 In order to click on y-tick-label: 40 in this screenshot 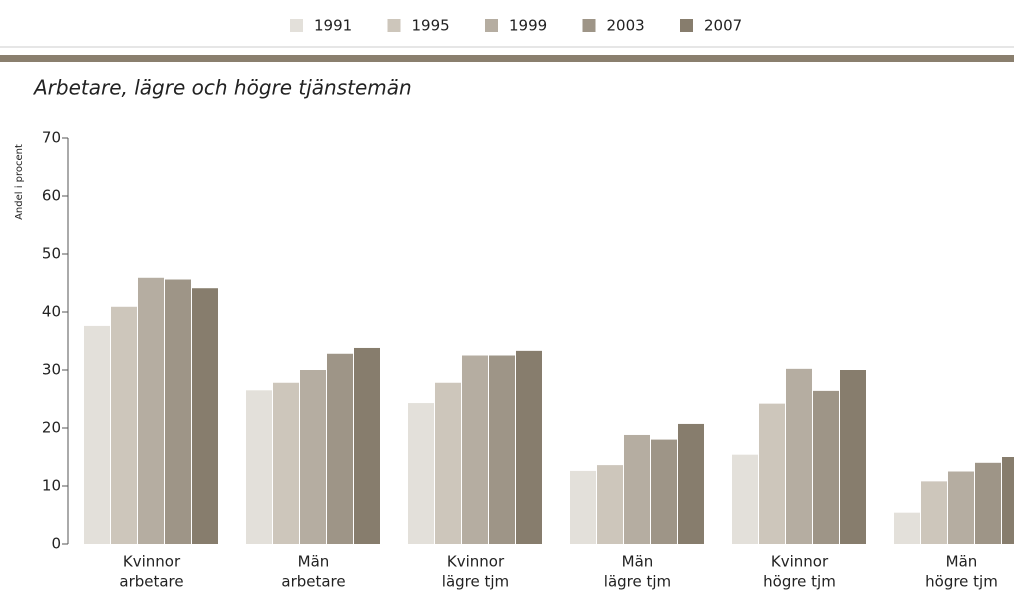, I will do `click(51, 312)`.